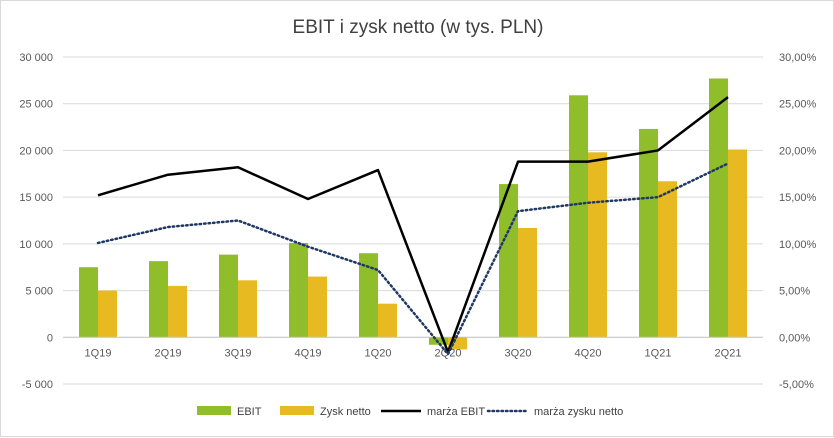 This screenshot has height=438, width=834. Describe the element at coordinates (798, 198) in the screenshot. I see `y-right-tick-label: 15,00%` at that location.